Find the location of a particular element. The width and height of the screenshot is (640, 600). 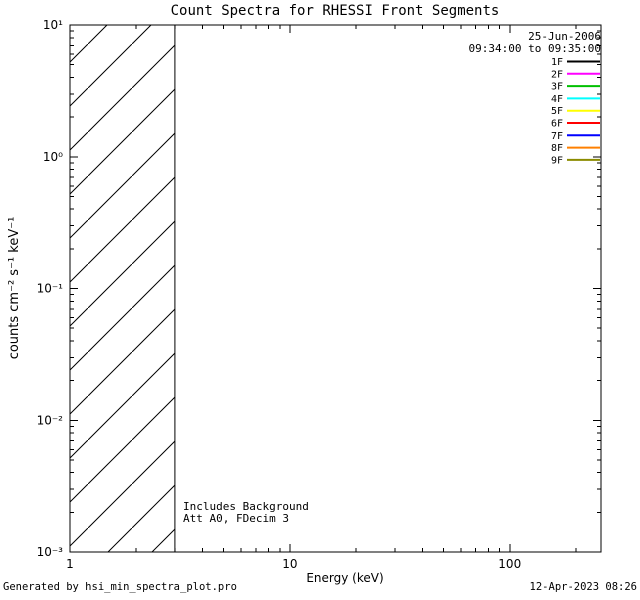

annotation-includes-background: Includes Background is located at coordinates (246, 506).